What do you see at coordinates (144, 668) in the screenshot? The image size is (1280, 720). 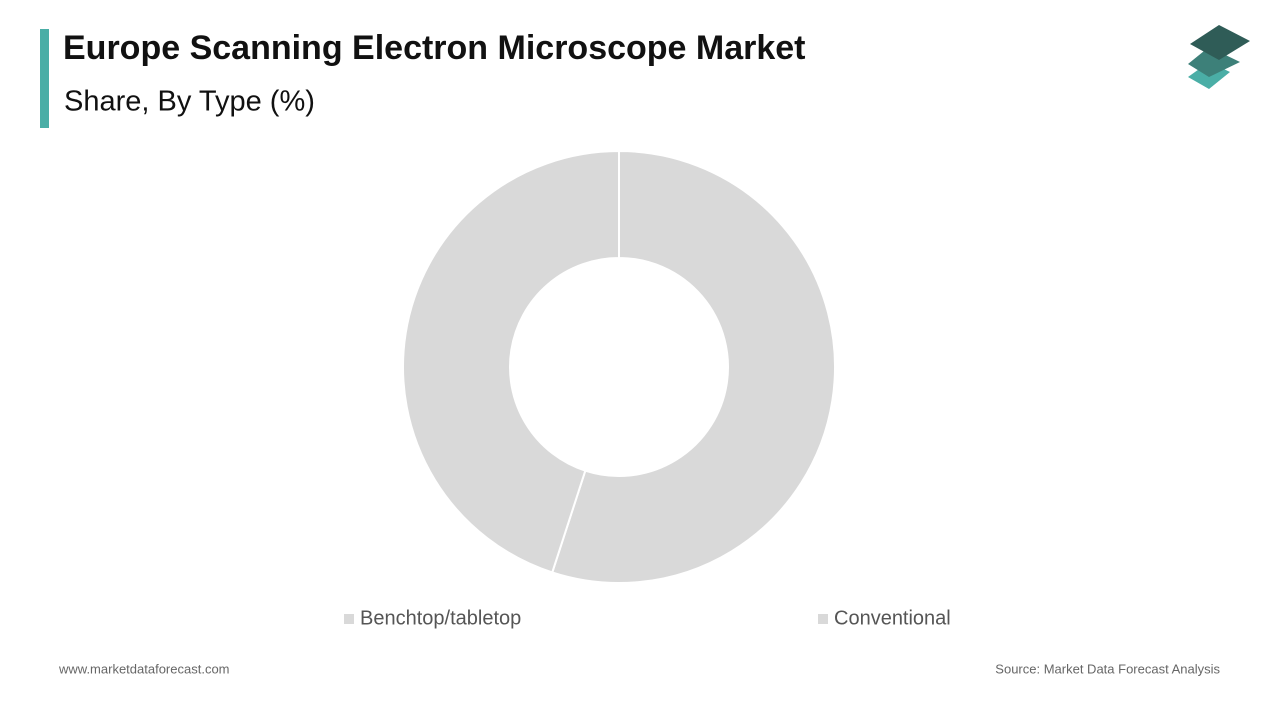 I see `footer-website: www.marketdataforecast.com` at bounding box center [144, 668].